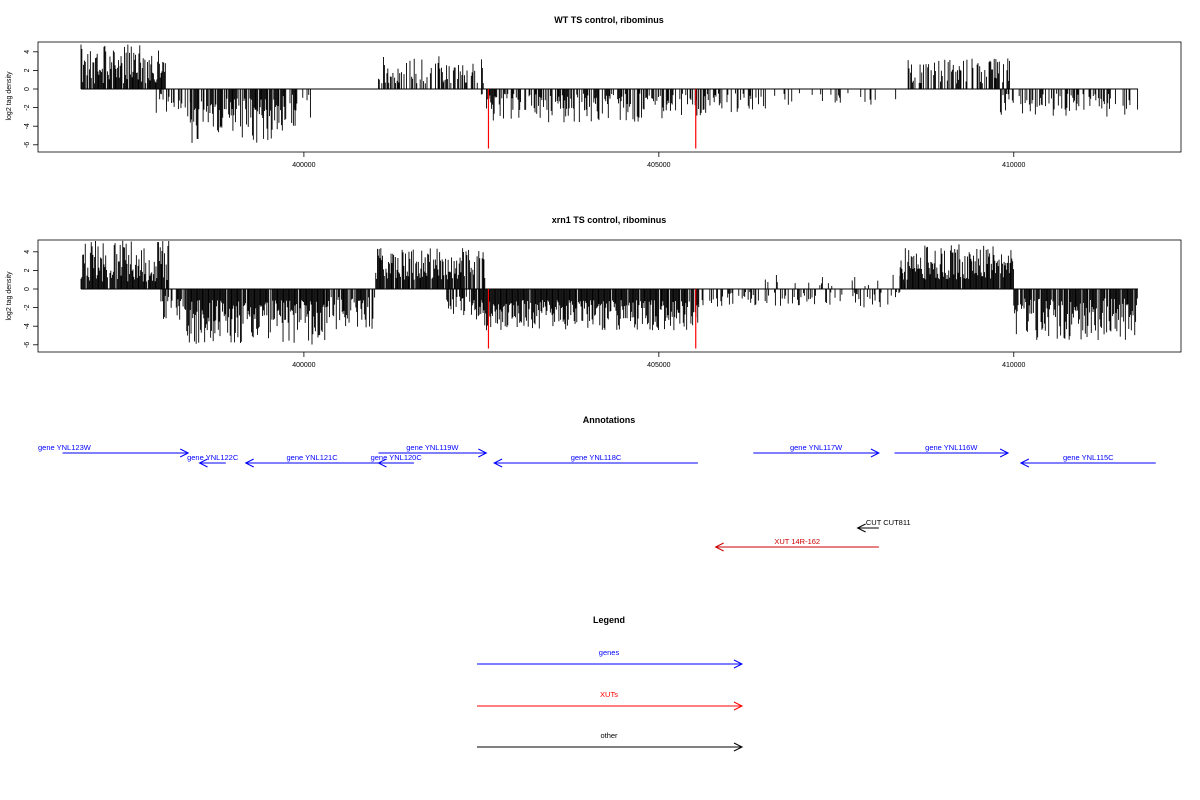  Describe the element at coordinates (888, 522) in the screenshot. I see `other-annotation-label: CUT CUT811` at that location.